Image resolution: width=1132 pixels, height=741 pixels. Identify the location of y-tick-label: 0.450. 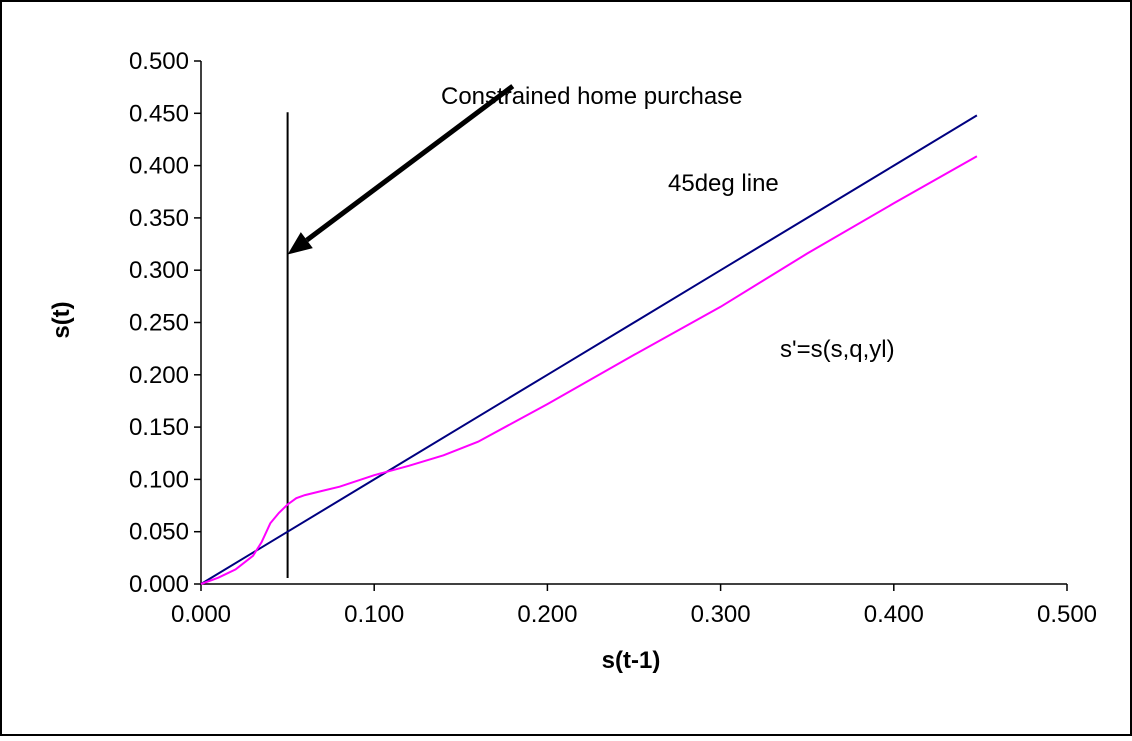
(159, 113).